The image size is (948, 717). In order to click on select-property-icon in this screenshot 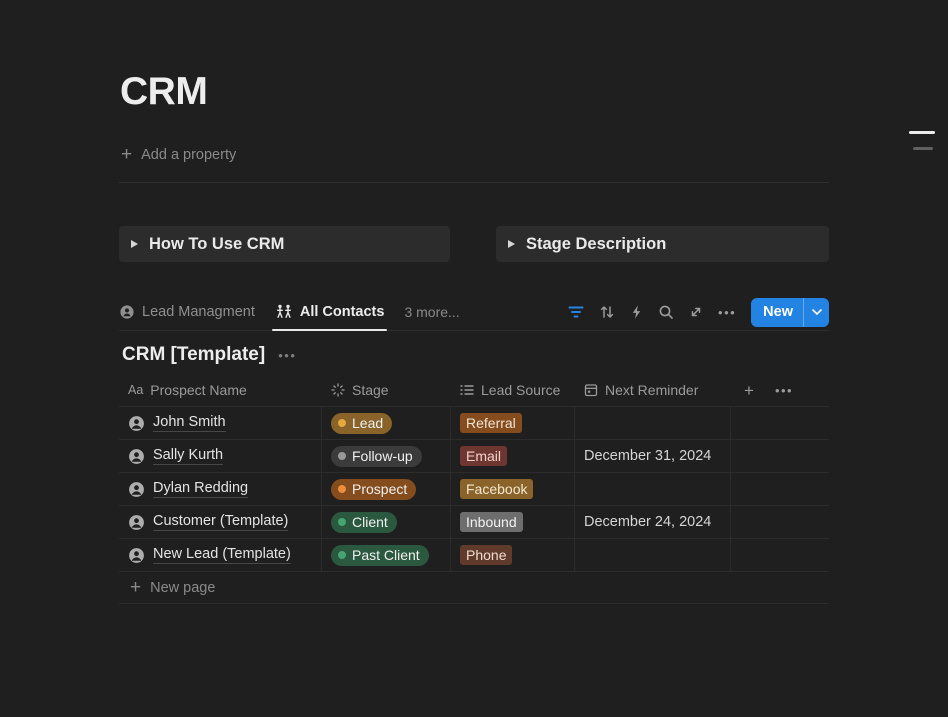, I will do `click(467, 390)`.